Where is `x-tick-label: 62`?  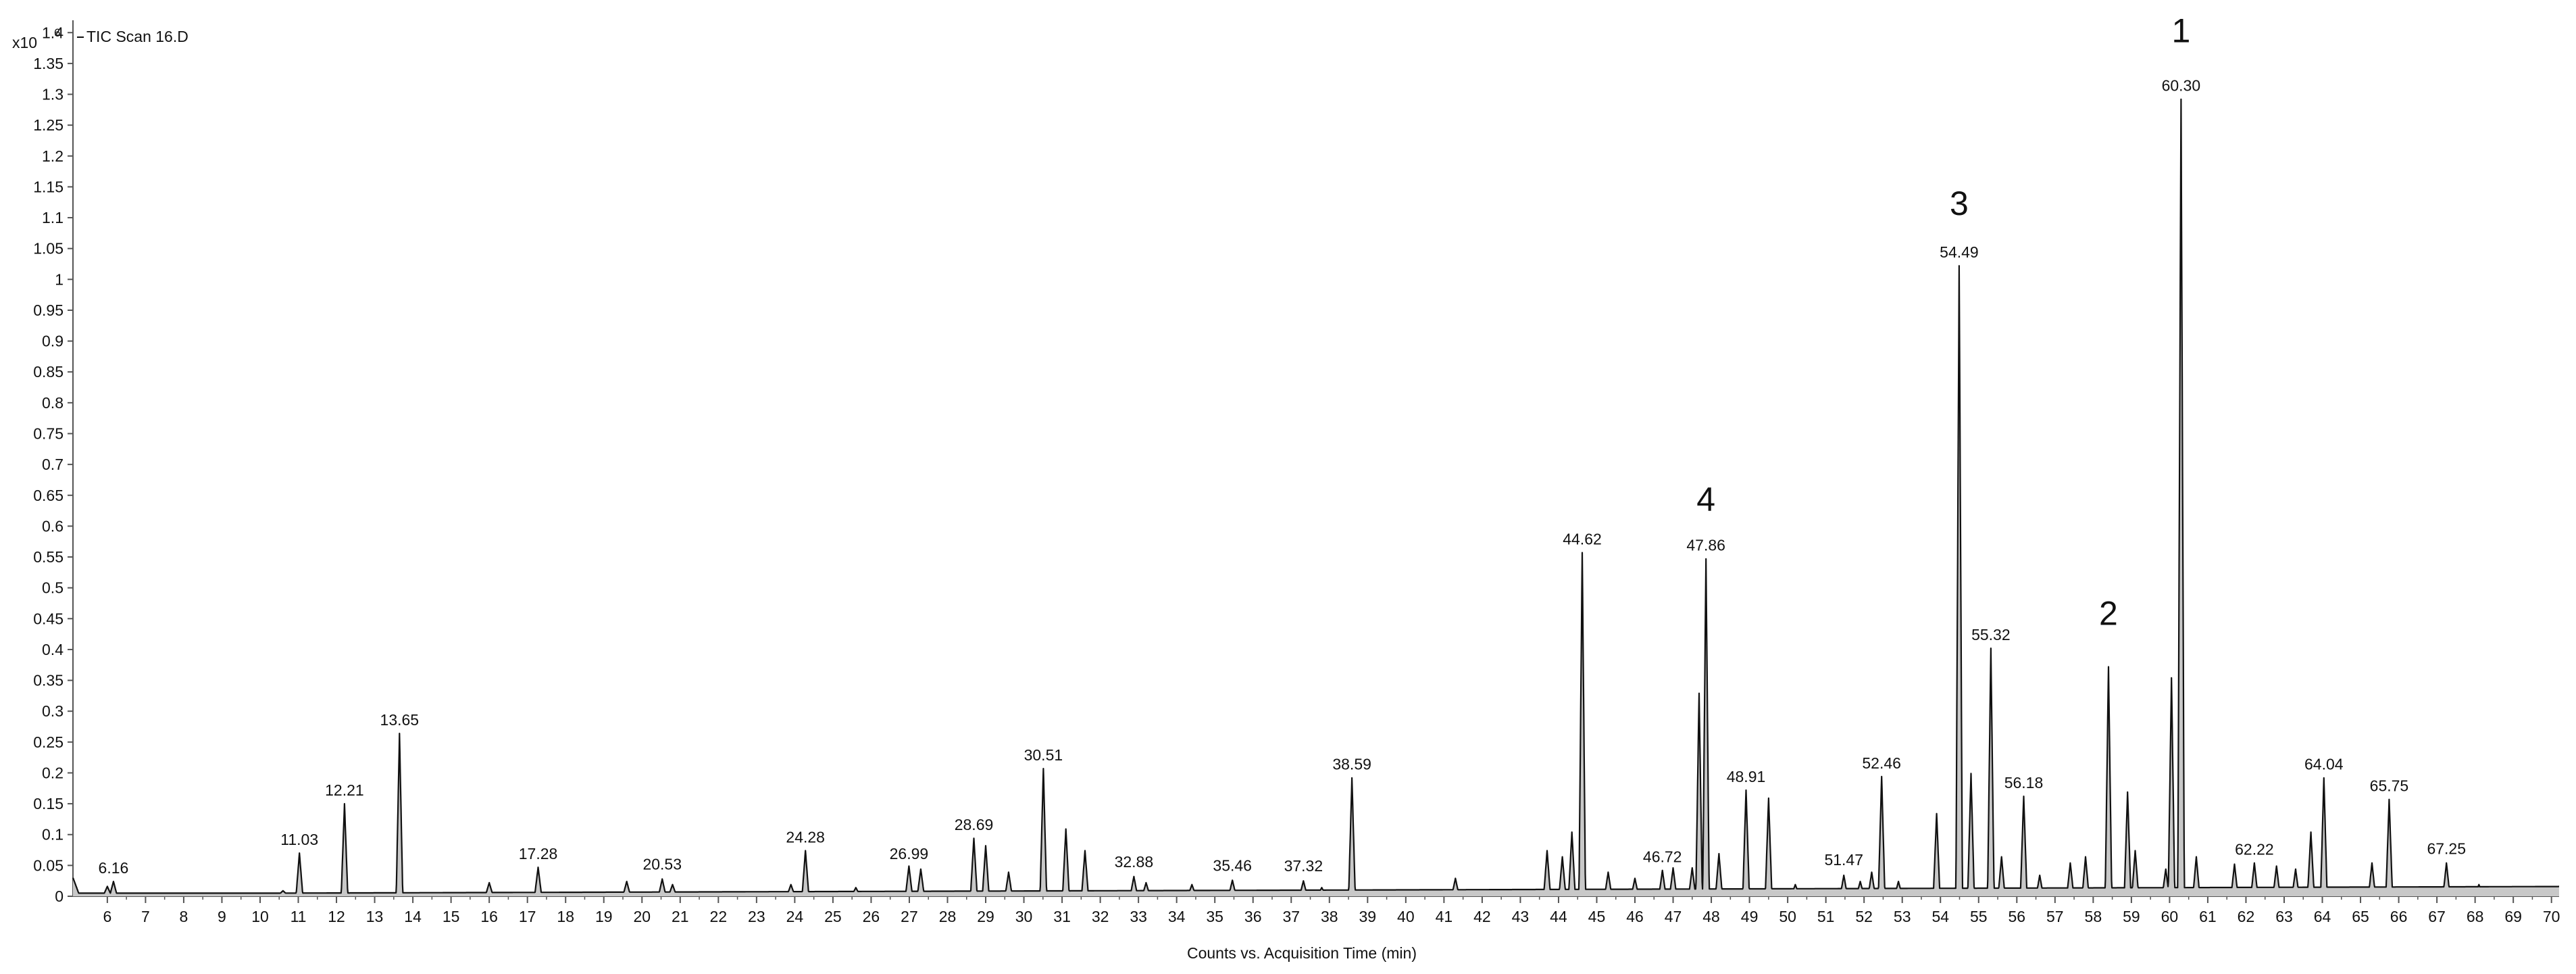 x-tick-label: 62 is located at coordinates (2246, 916).